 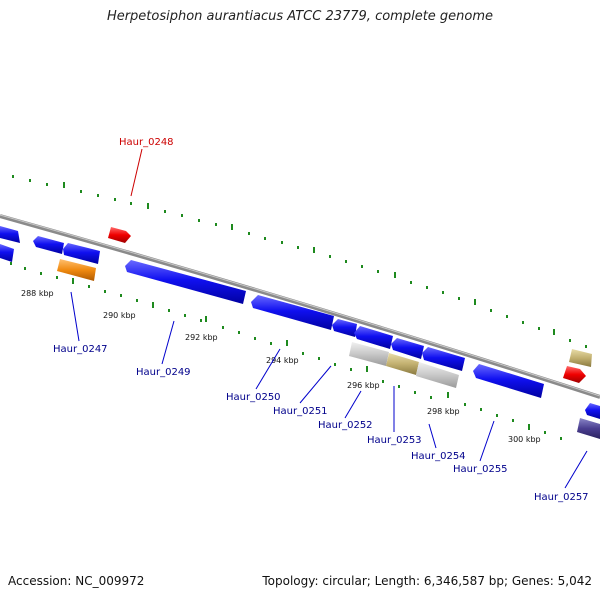 What do you see at coordinates (119, 315) in the screenshot?
I see `ruler-label-290: 290 kbp` at bounding box center [119, 315].